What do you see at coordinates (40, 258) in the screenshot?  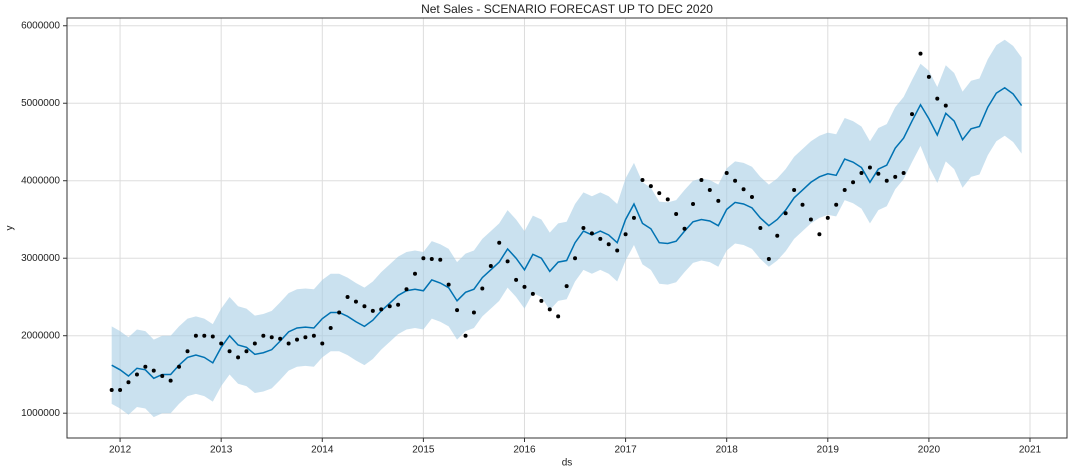 I see `y-tick-label: 3000000` at bounding box center [40, 258].